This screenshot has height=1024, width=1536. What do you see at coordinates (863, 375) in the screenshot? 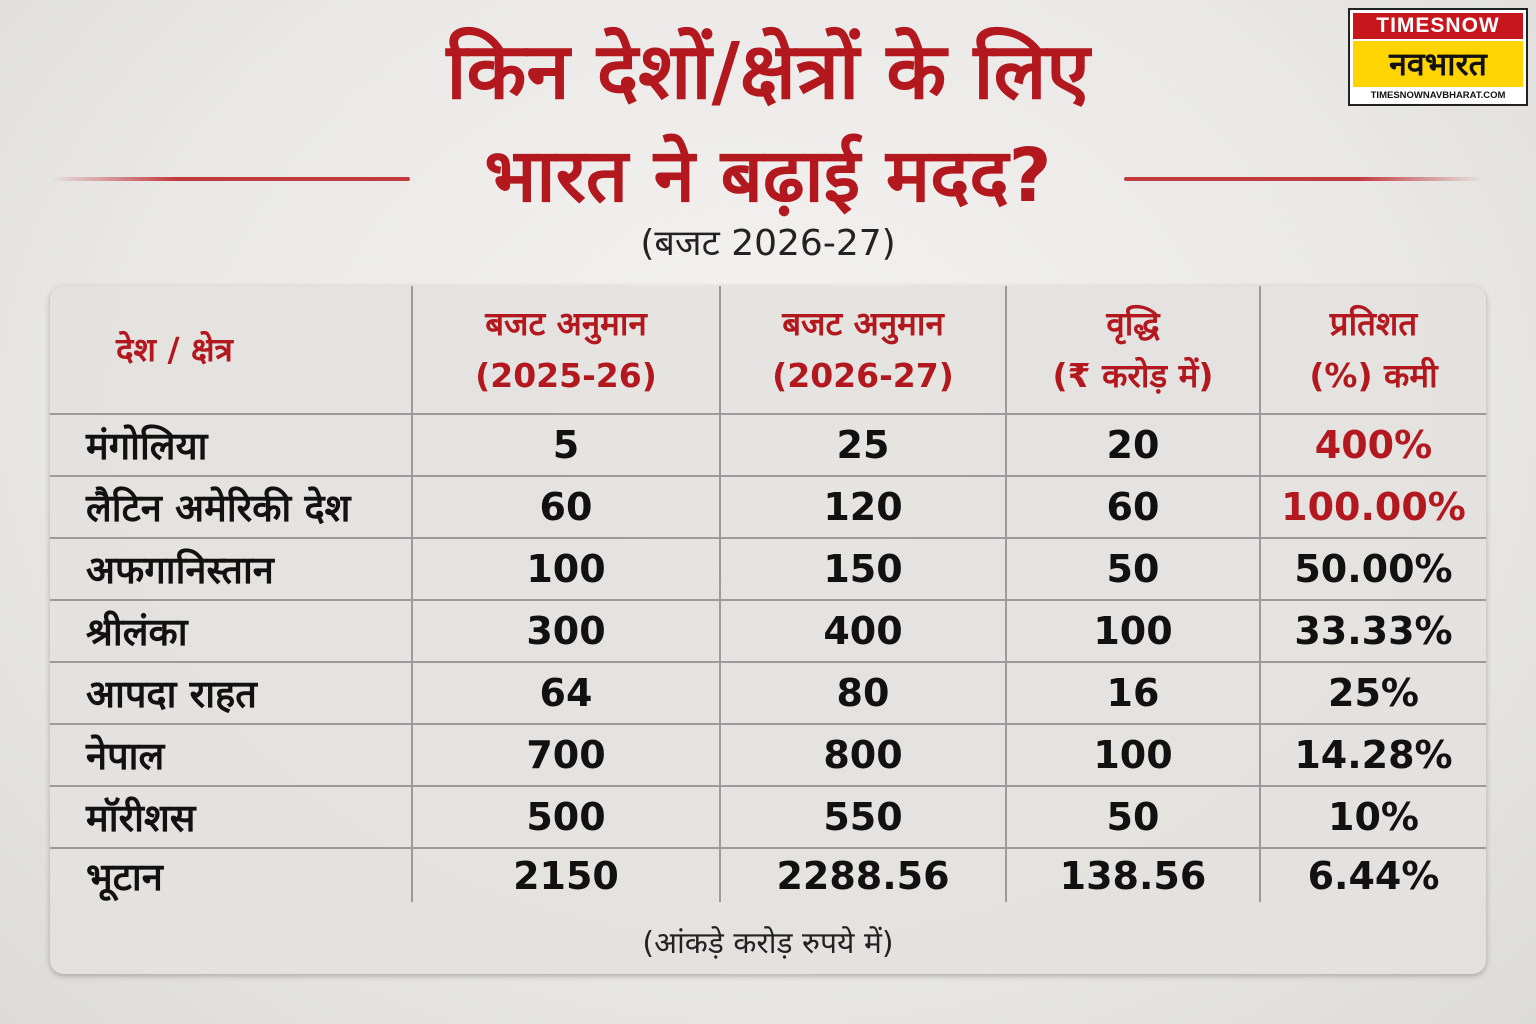
I see `header-be-2026-27-line2: (2026-27)` at bounding box center [863, 375].